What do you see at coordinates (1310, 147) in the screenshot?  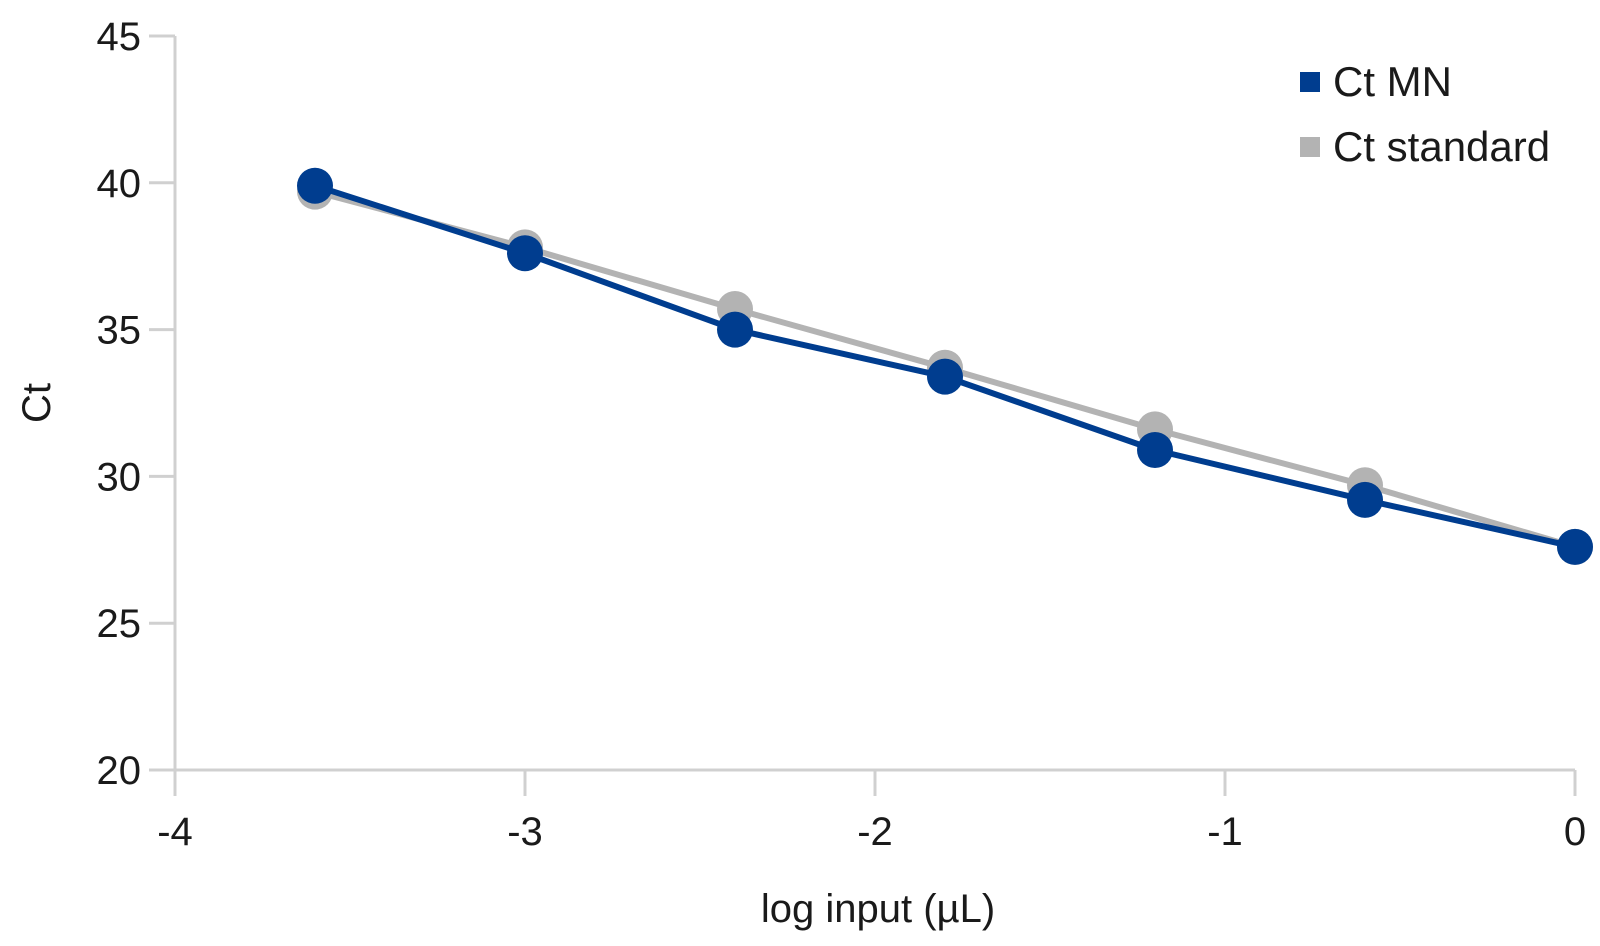 I see `legend-swatch-ct-standard` at bounding box center [1310, 147].